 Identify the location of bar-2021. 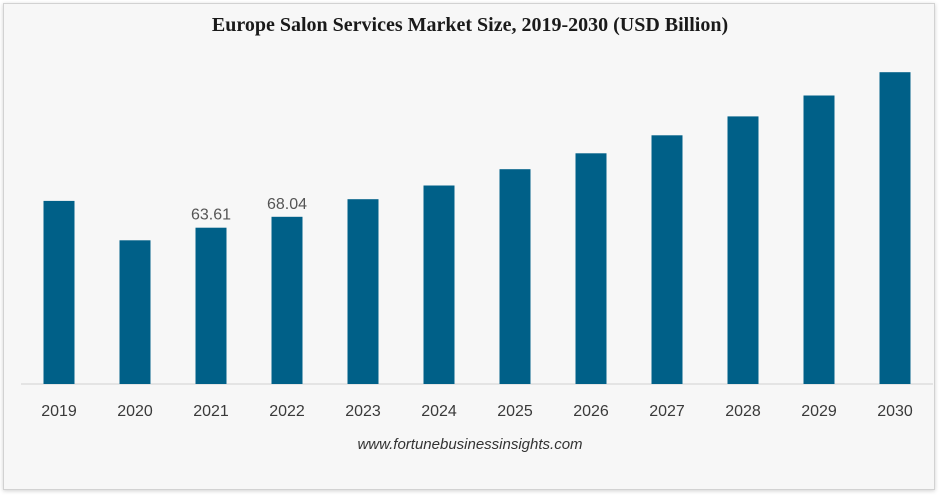
(211, 305).